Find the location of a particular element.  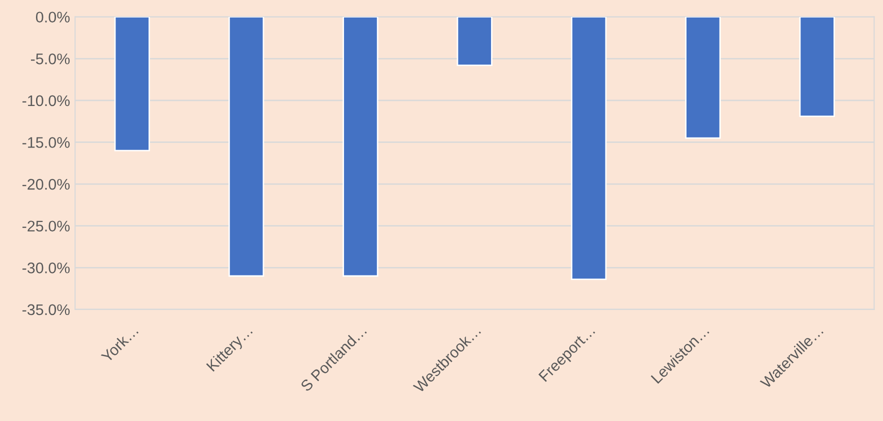

y-tick-label: -15.0% is located at coordinates (46, 142).